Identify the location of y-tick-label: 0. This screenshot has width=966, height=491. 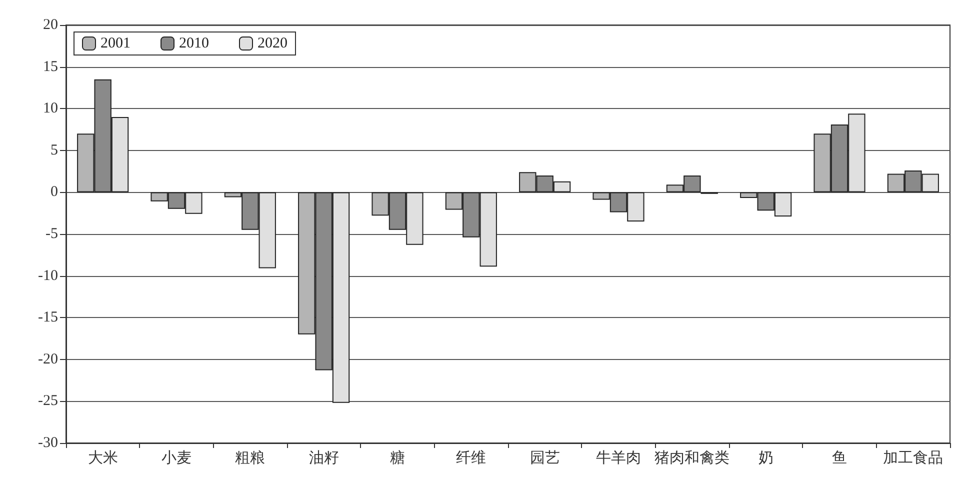
(54, 192).